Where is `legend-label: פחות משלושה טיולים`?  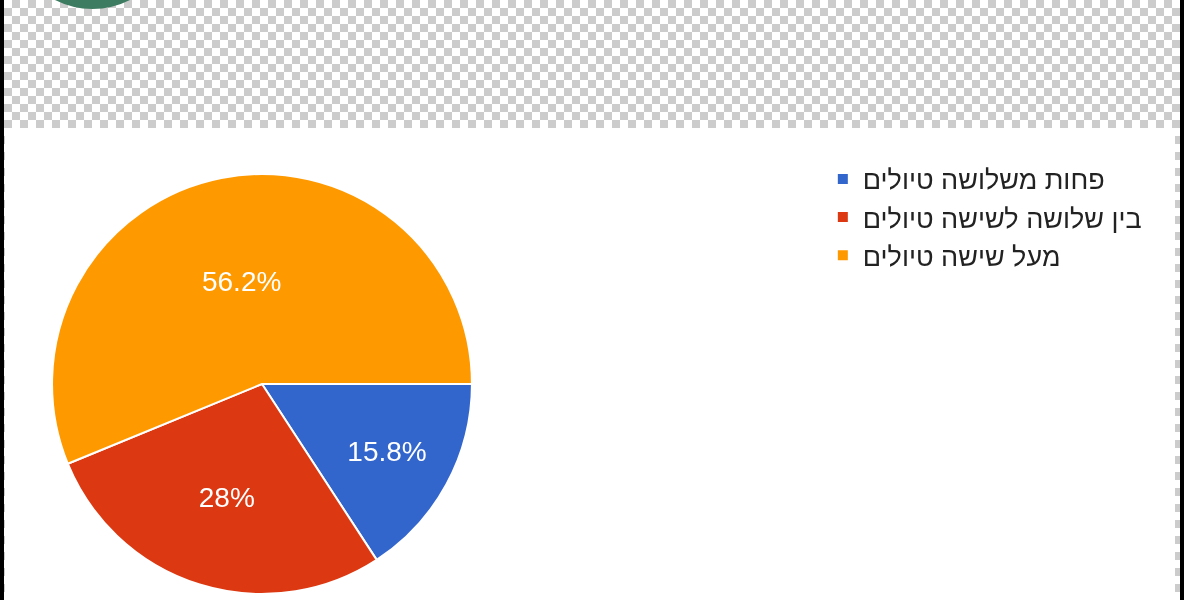 legend-label: פחות משלושה טיולים is located at coordinates (983, 180).